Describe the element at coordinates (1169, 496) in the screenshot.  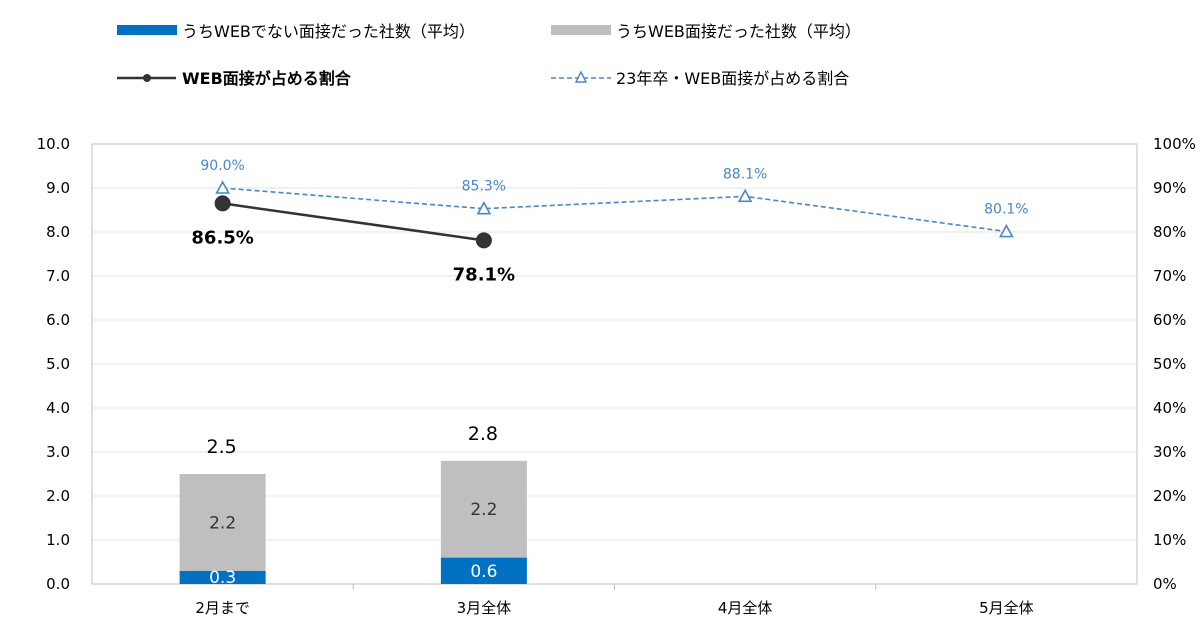
I see `right-y-tick-label: 20%` at that location.